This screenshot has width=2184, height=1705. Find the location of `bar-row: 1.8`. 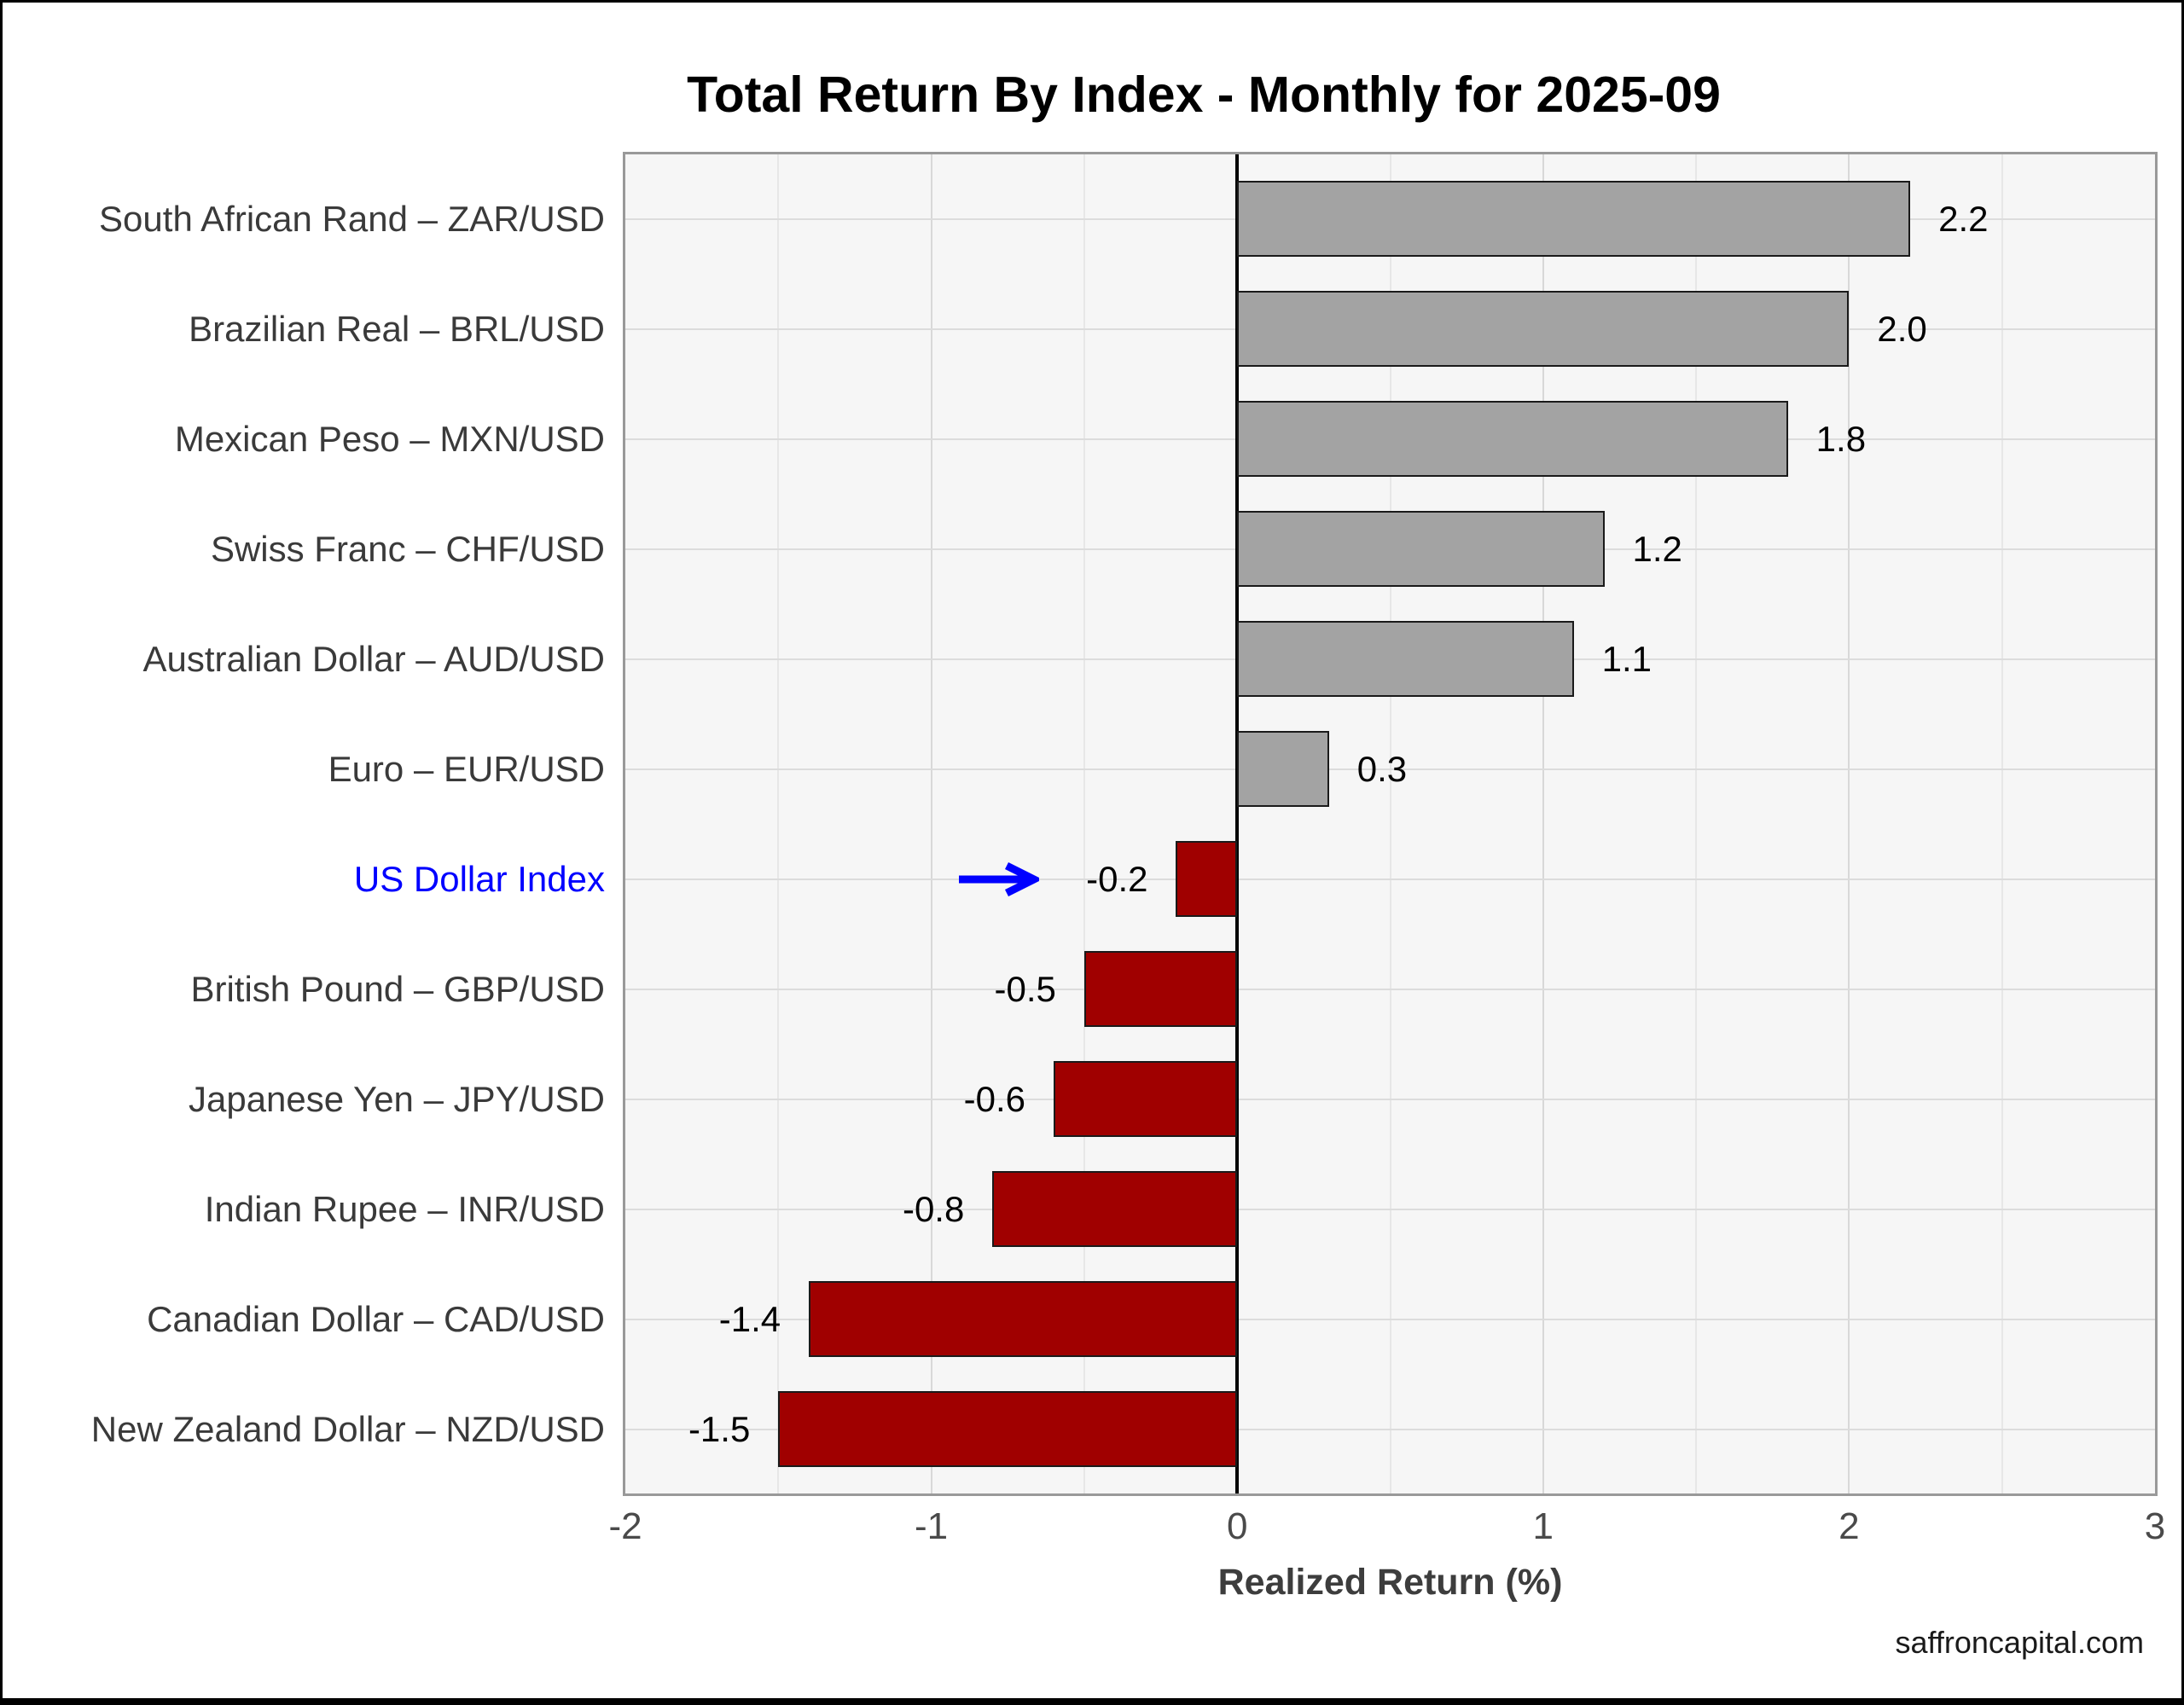

bar-row: 1.8 is located at coordinates (1390, 439).